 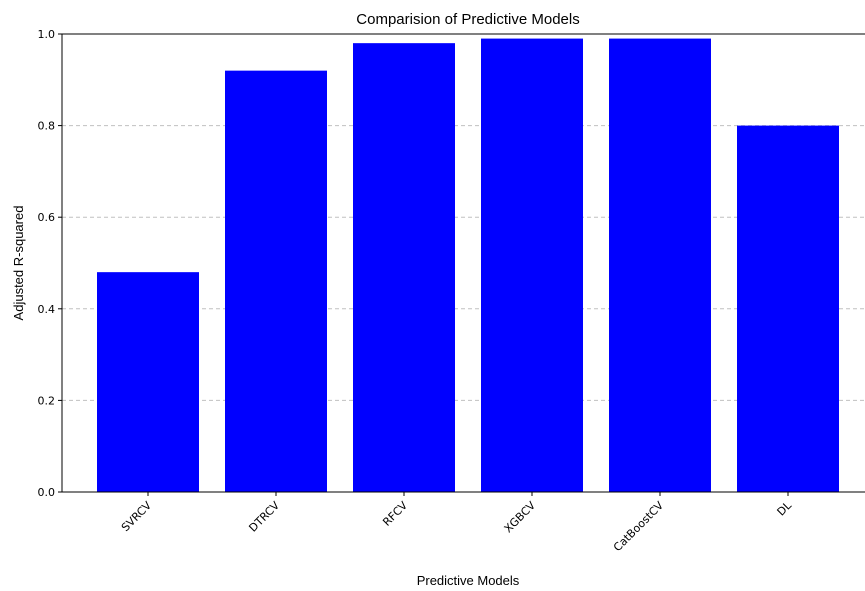 What do you see at coordinates (404, 267) in the screenshot?
I see `bar-rfcv` at bounding box center [404, 267].